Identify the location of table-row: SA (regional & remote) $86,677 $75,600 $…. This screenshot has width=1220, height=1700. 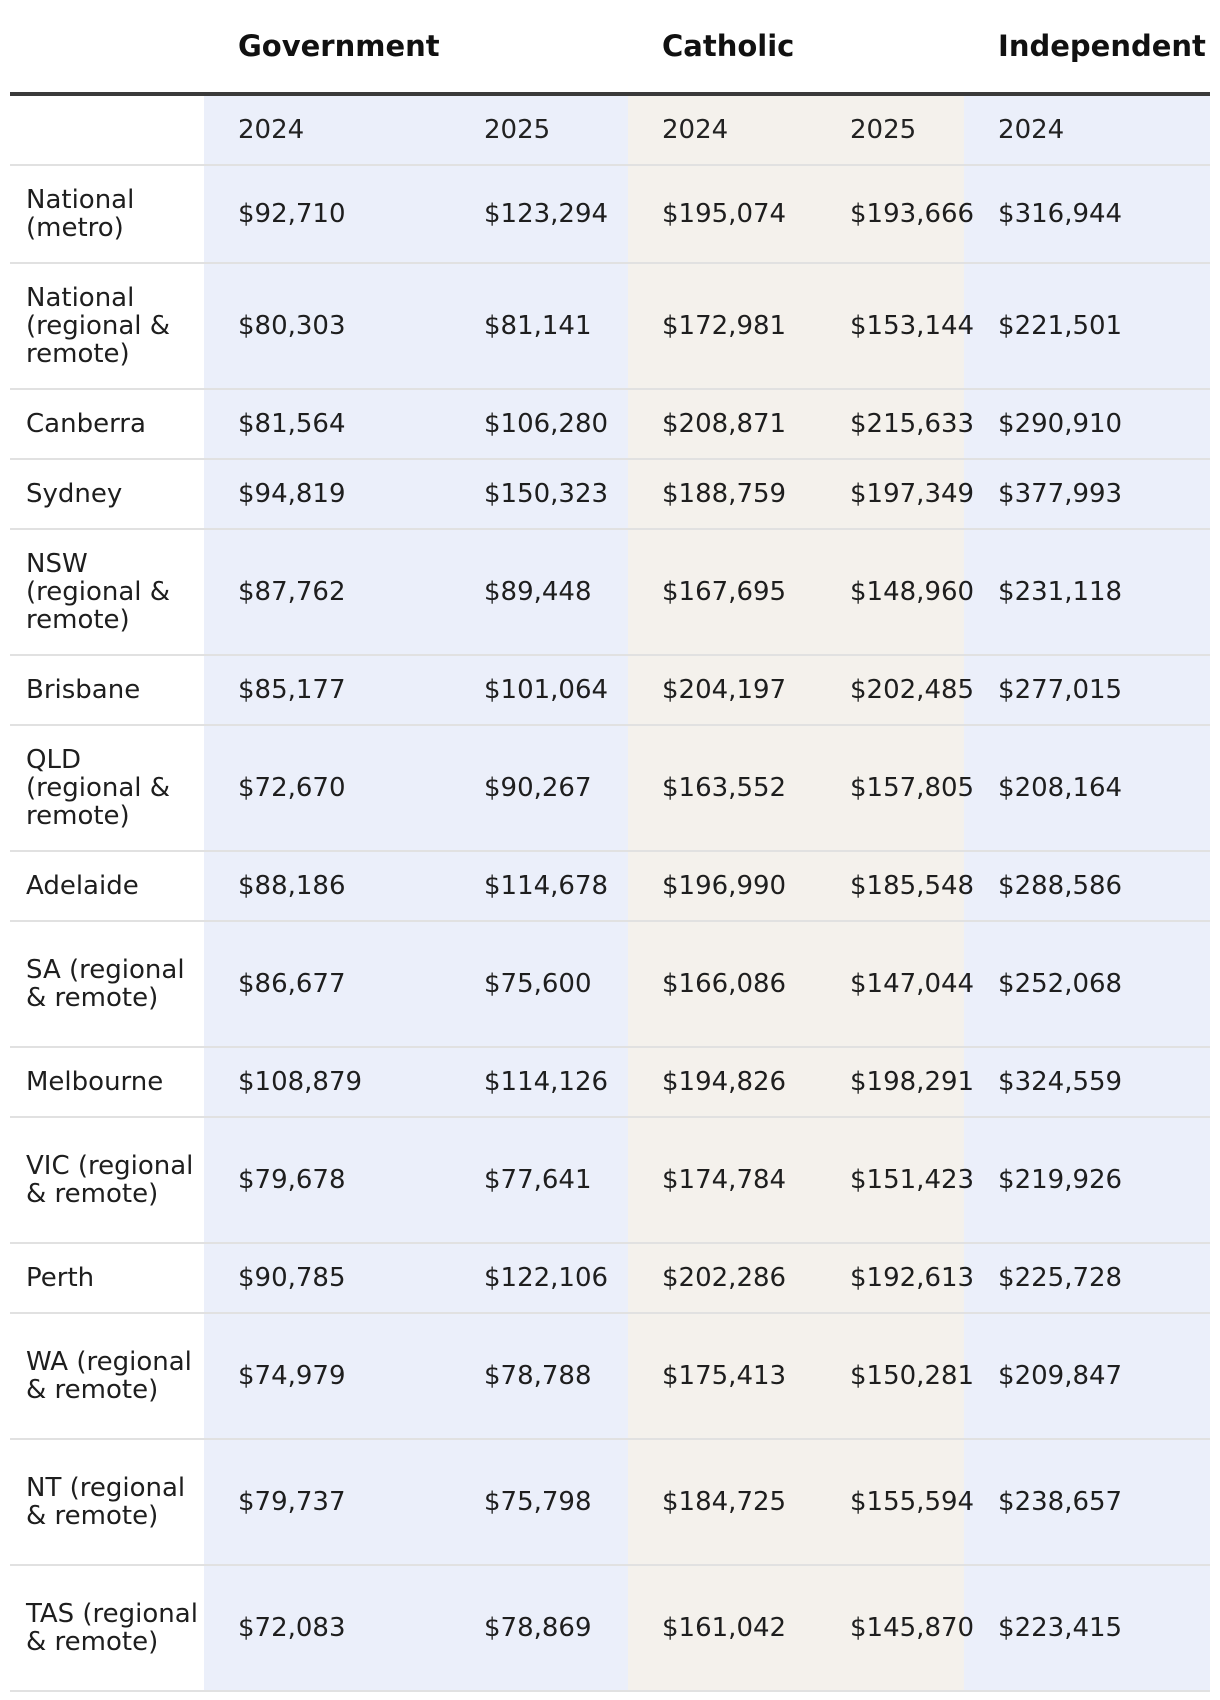
(610, 984).